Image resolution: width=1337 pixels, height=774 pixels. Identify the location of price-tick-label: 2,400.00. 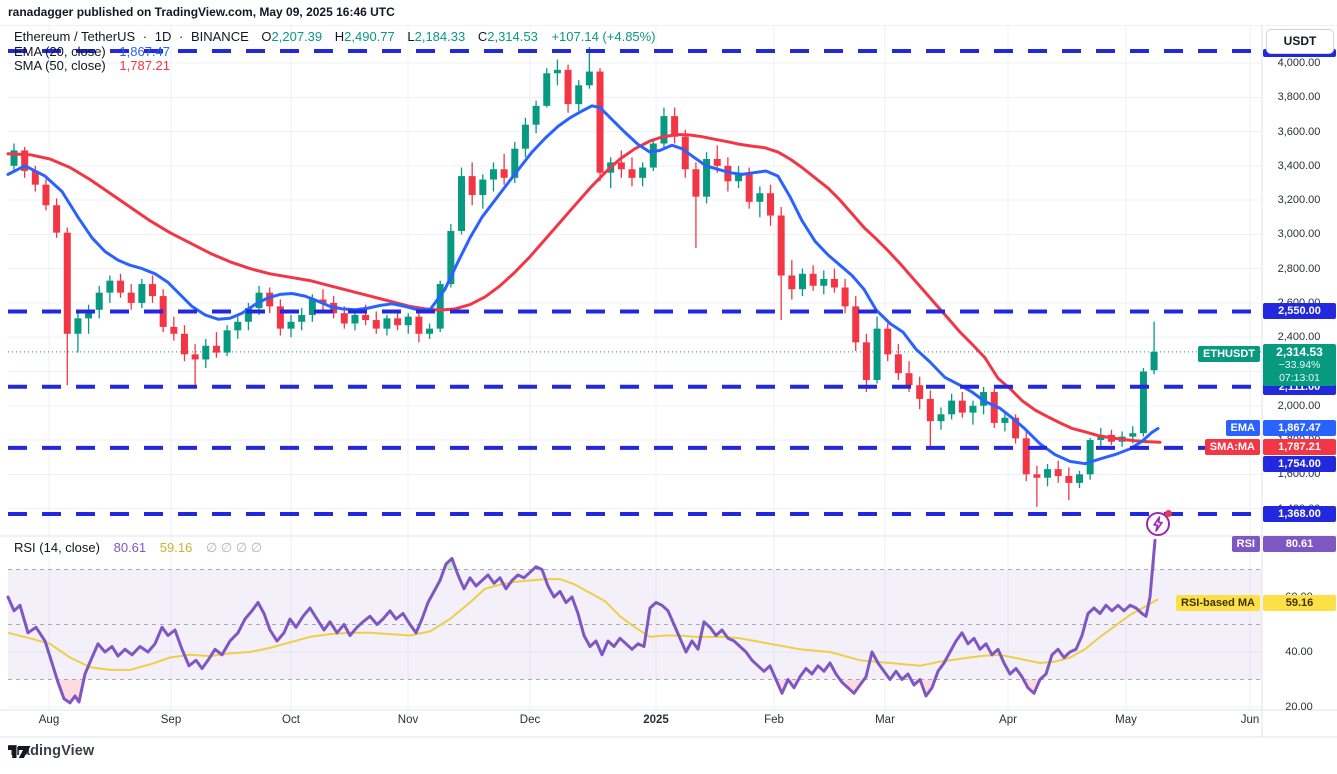
(1299, 337).